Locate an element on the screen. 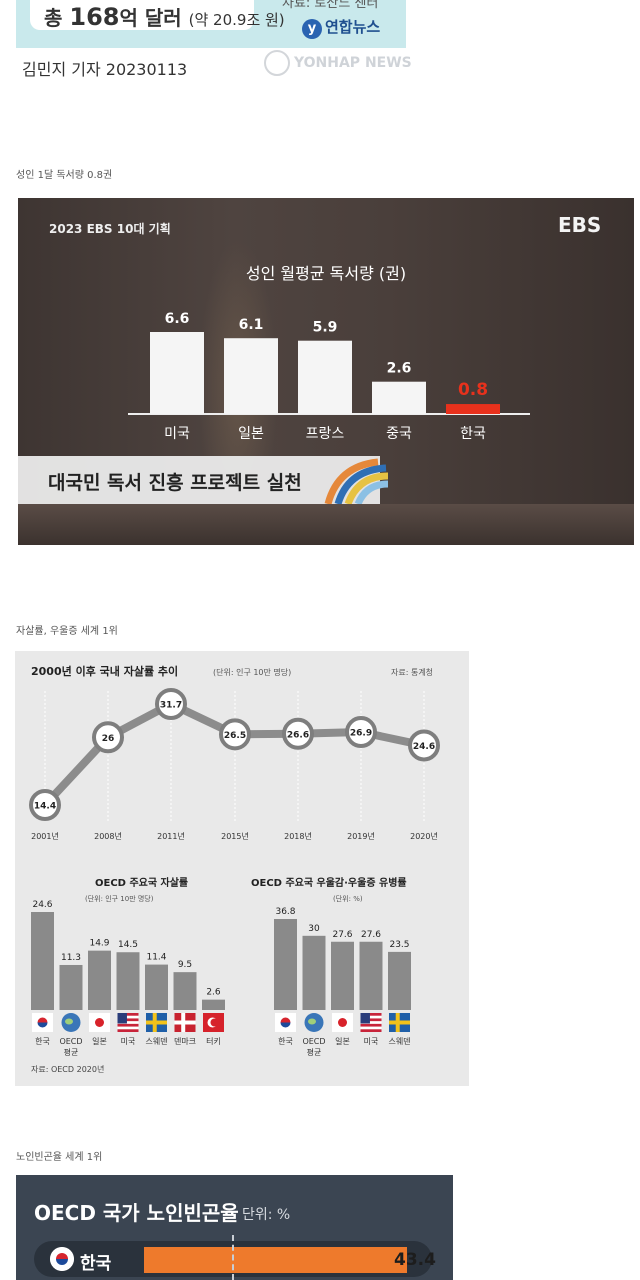  yonhap-logo-text: 연합뉴스 is located at coordinates (353, 27).